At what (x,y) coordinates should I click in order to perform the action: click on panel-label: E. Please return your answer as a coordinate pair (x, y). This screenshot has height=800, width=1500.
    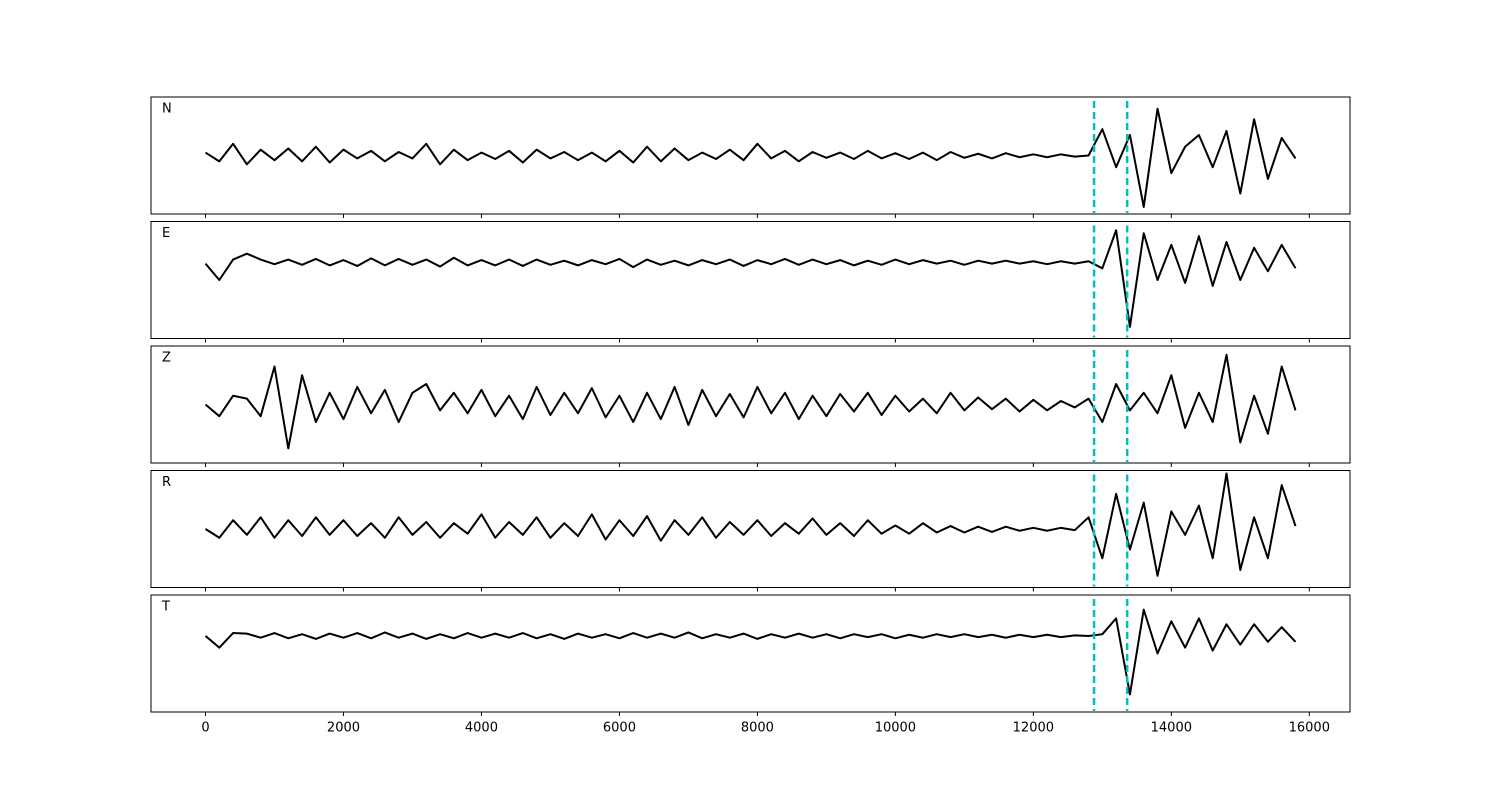
    Looking at the image, I should click on (166, 233).